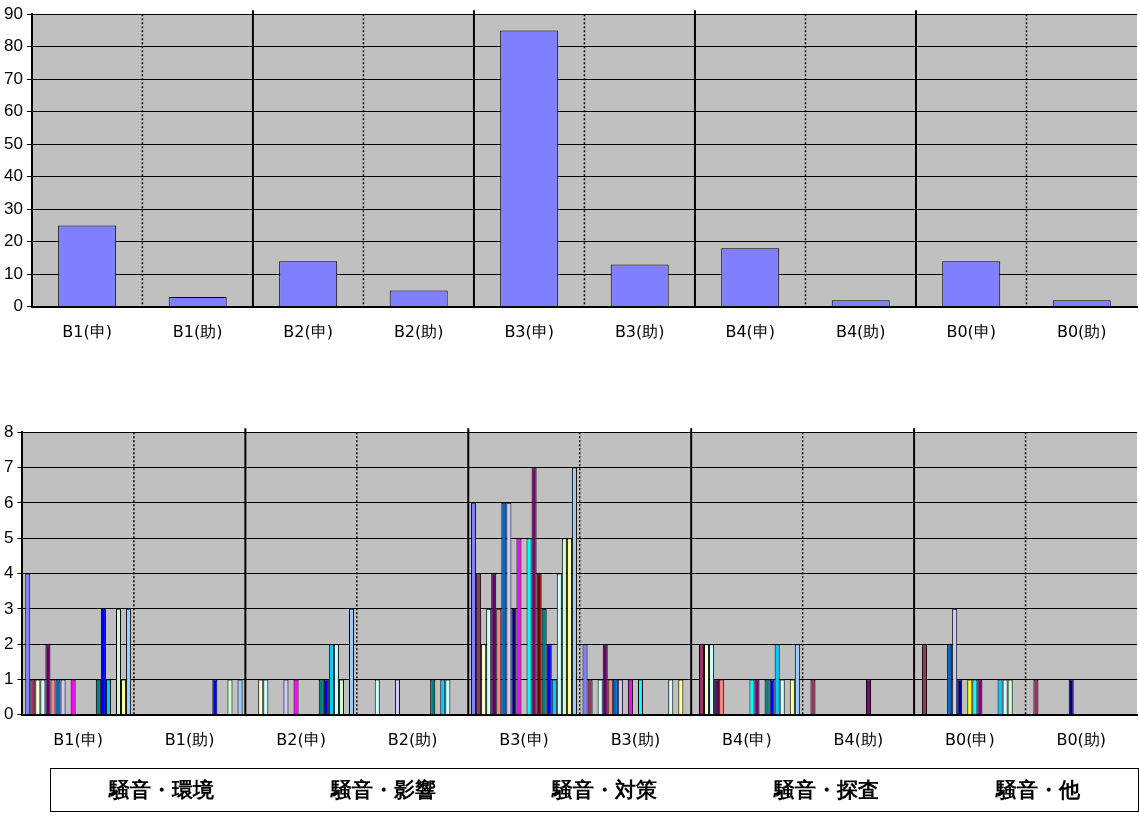 The height and width of the screenshot is (832, 1139). I want to click on y-tick-label: 90, so click(13, 13).